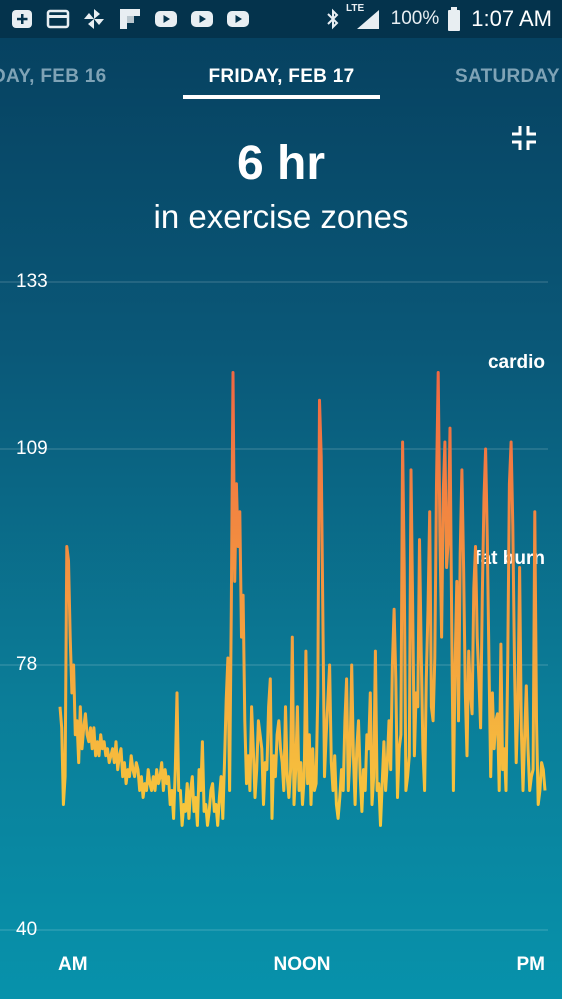  Describe the element at coordinates (415, 18) in the screenshot. I see `battery-percent: 100%` at that location.